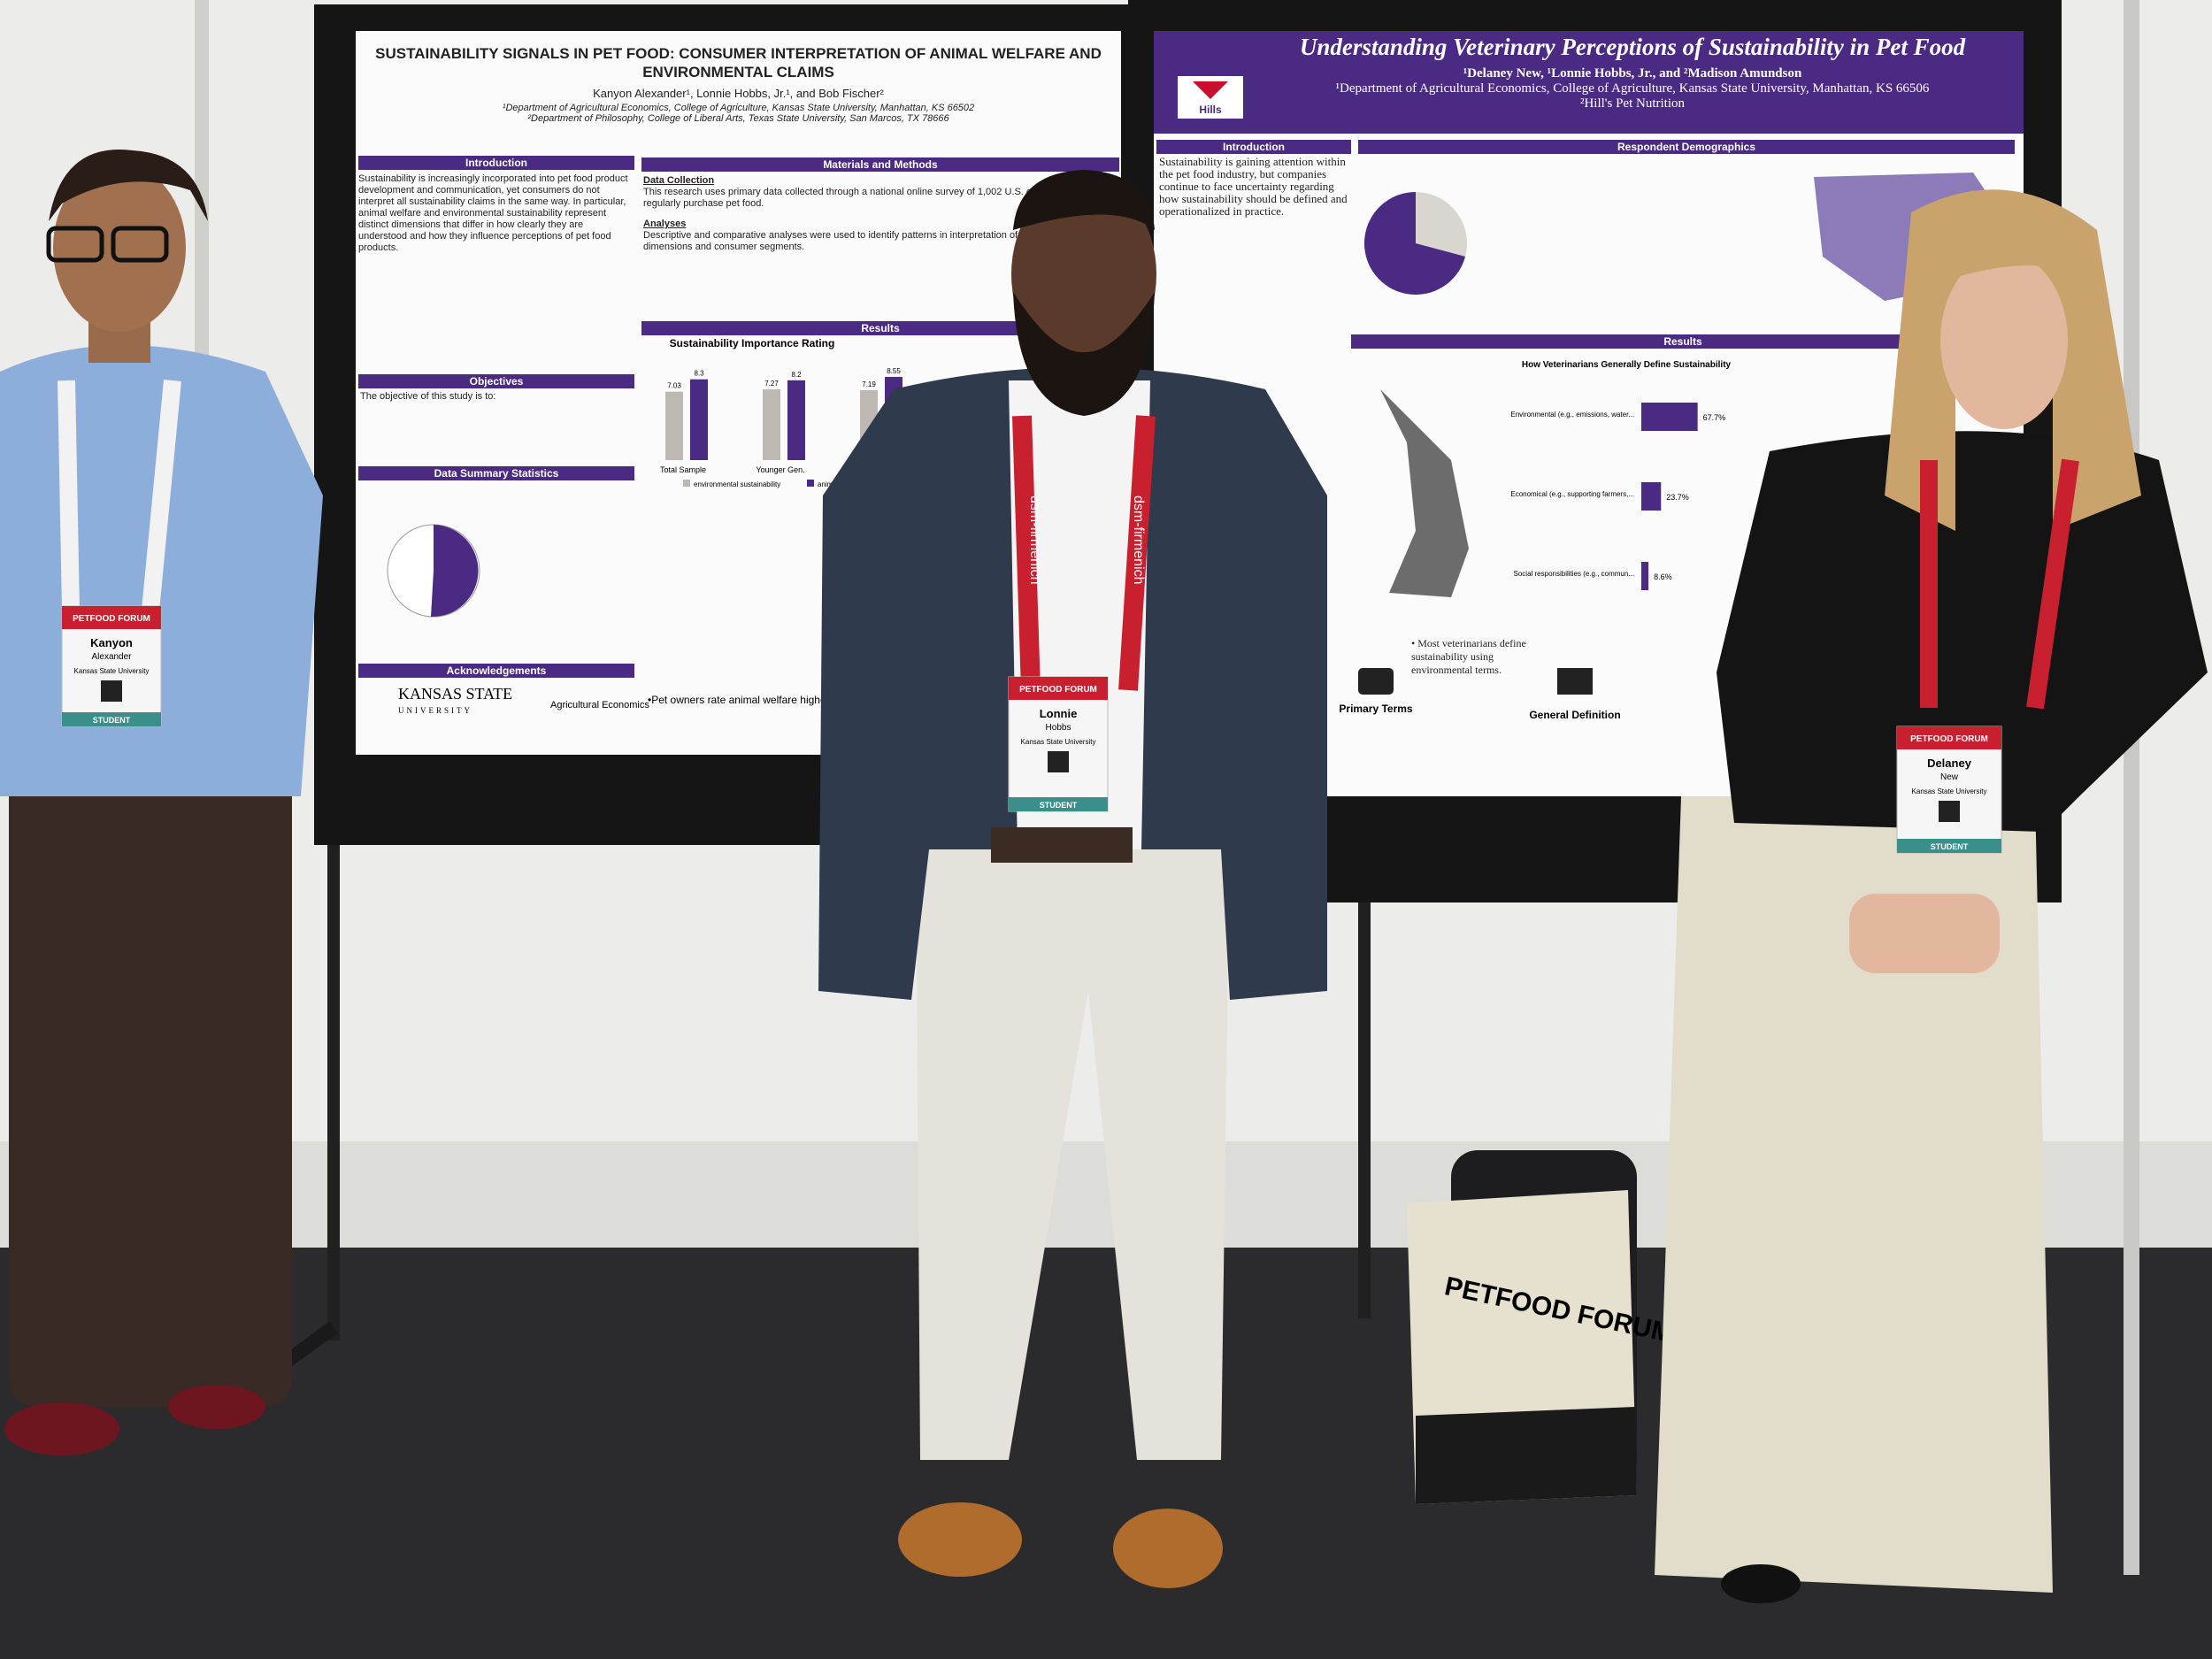  I want to click on section-heading: Objectives, so click(497, 382).